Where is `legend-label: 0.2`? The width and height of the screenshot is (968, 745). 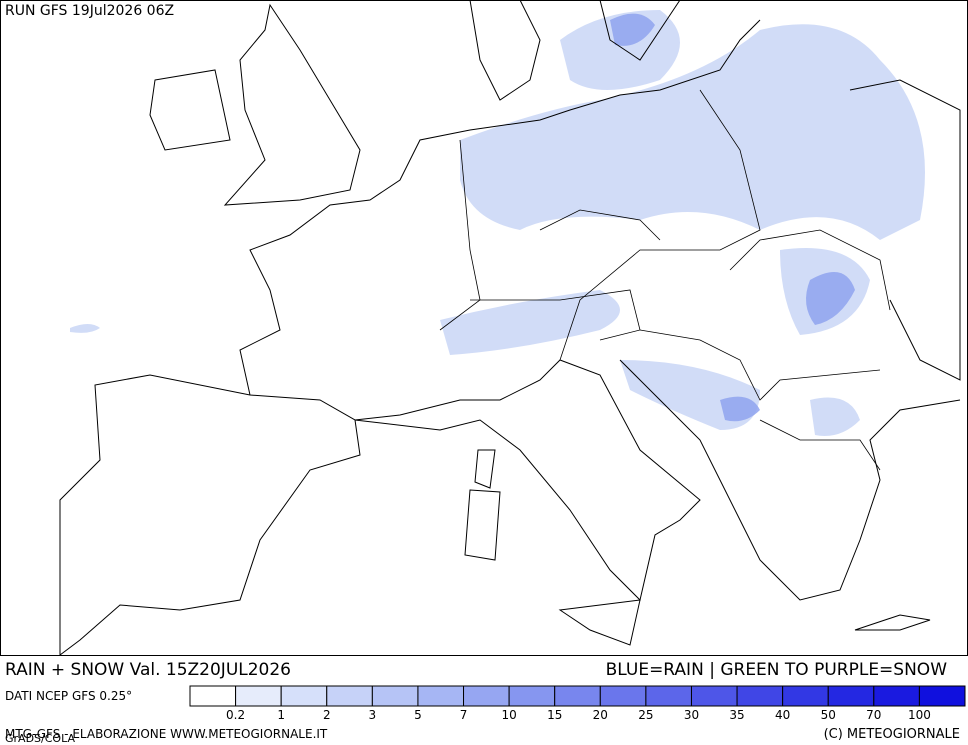
legend-label: 0.2 is located at coordinates (235, 715).